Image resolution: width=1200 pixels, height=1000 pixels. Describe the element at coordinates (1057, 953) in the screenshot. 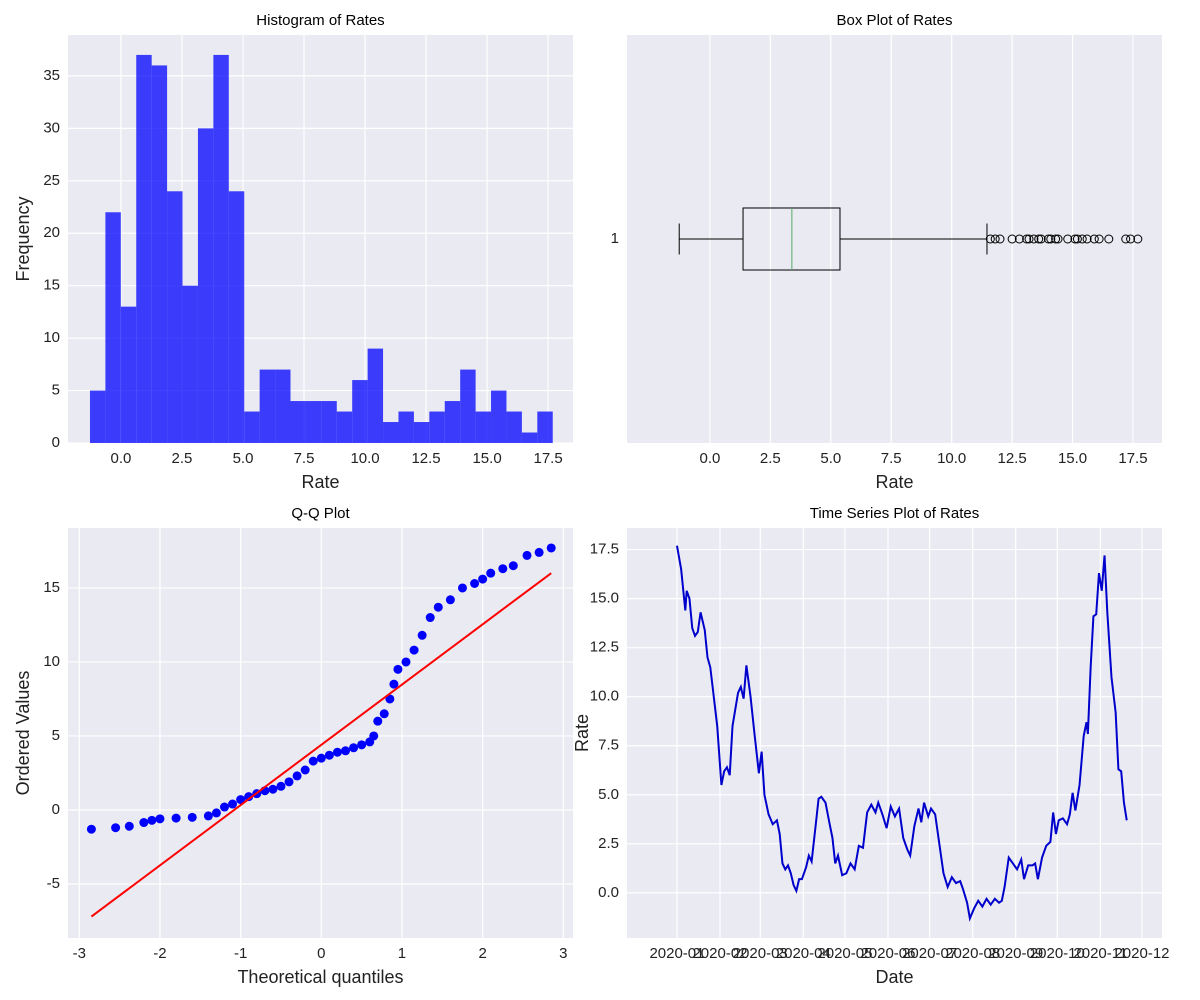

I see `x-tick-label: 2020-10` at that location.